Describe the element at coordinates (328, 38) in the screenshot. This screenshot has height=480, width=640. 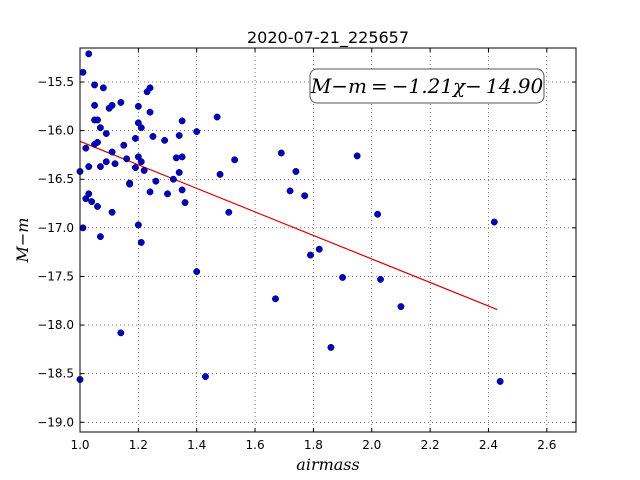
I see `chart-title: 2020-07-21_225657` at that location.